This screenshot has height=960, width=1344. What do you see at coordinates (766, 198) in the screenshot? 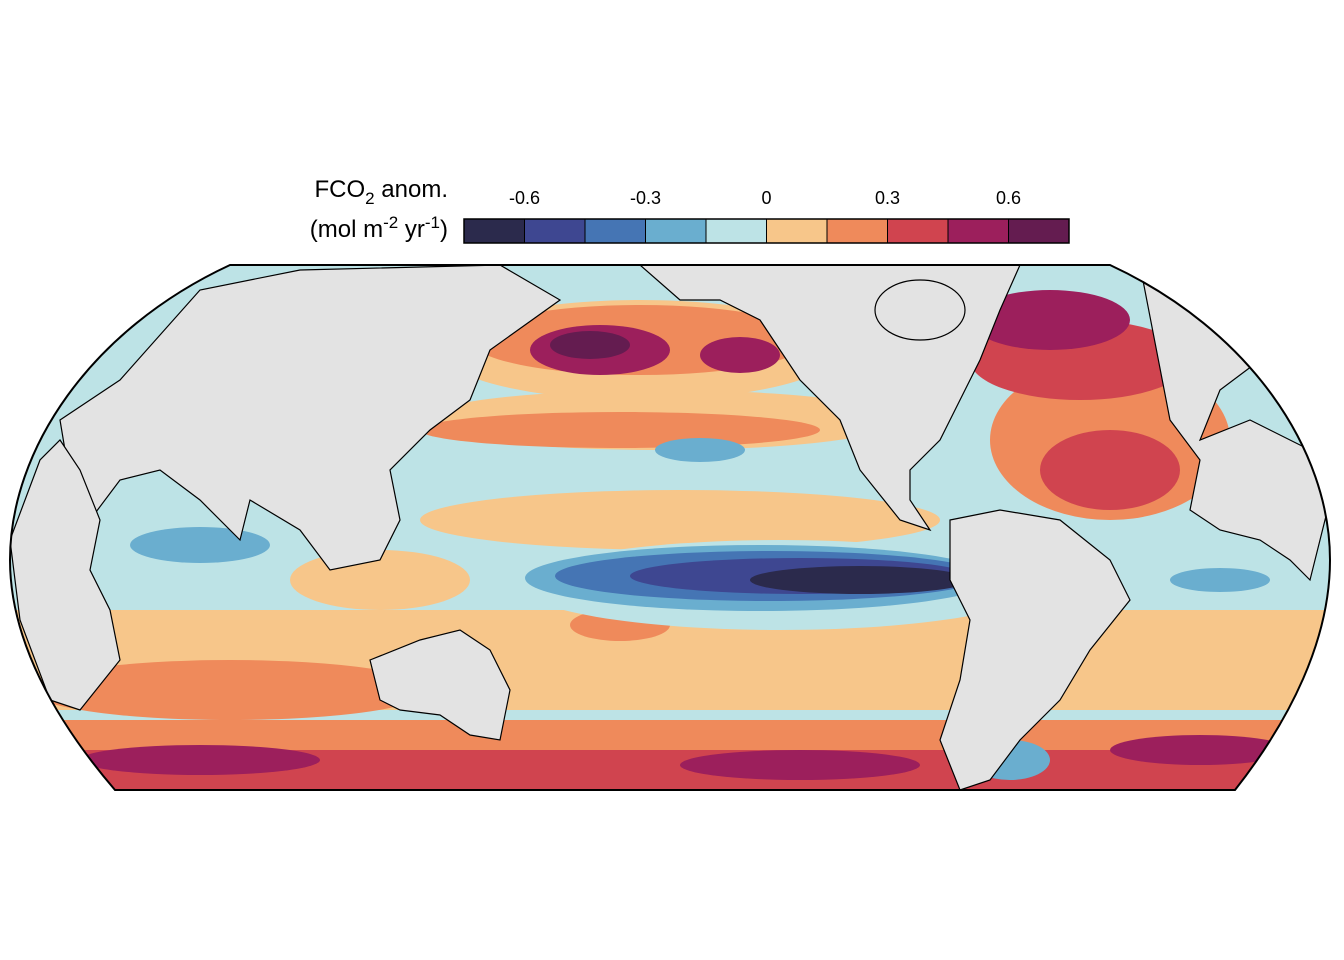
I see `colorbar-tick-label: 0` at bounding box center [766, 198].